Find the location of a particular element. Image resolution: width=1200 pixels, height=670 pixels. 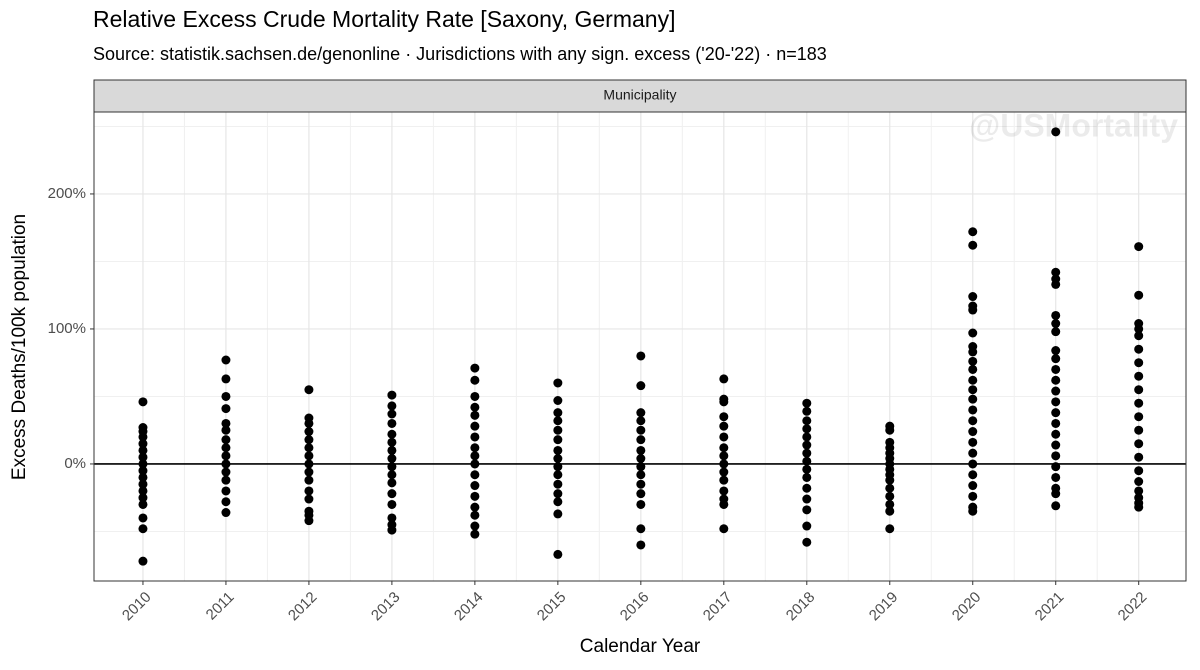

x-tick-label: 2017 is located at coordinates (718, 607).